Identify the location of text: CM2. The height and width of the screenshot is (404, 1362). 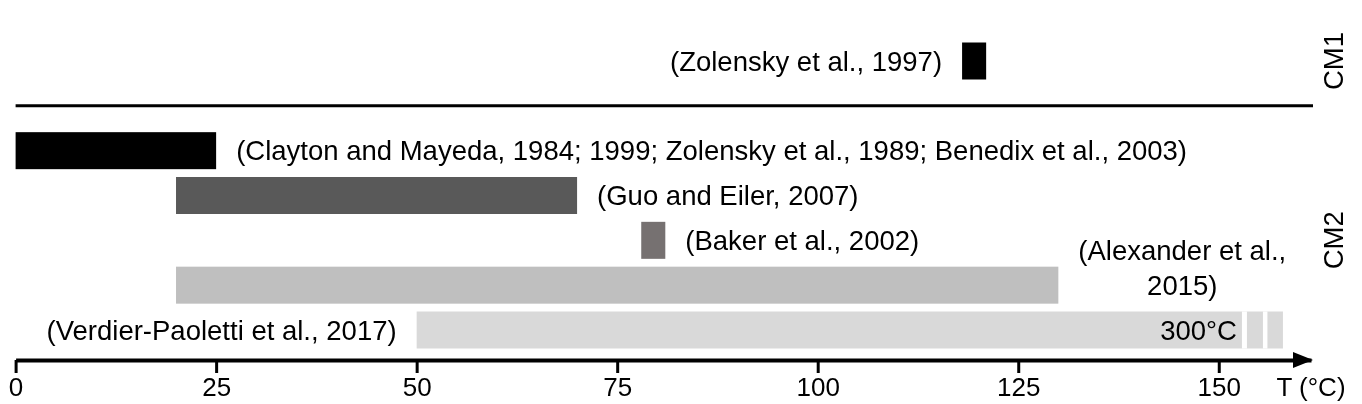
(1333, 240).